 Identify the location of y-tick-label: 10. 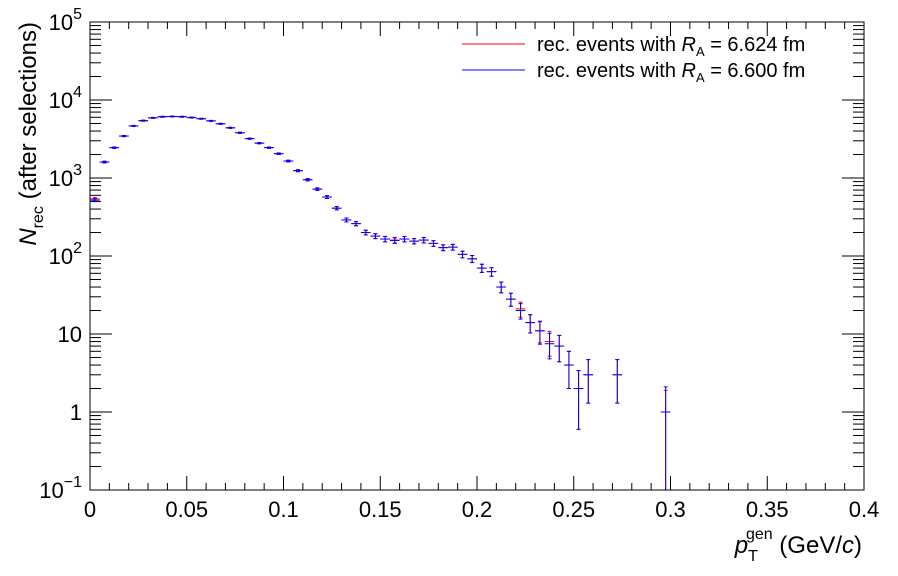
(70, 334).